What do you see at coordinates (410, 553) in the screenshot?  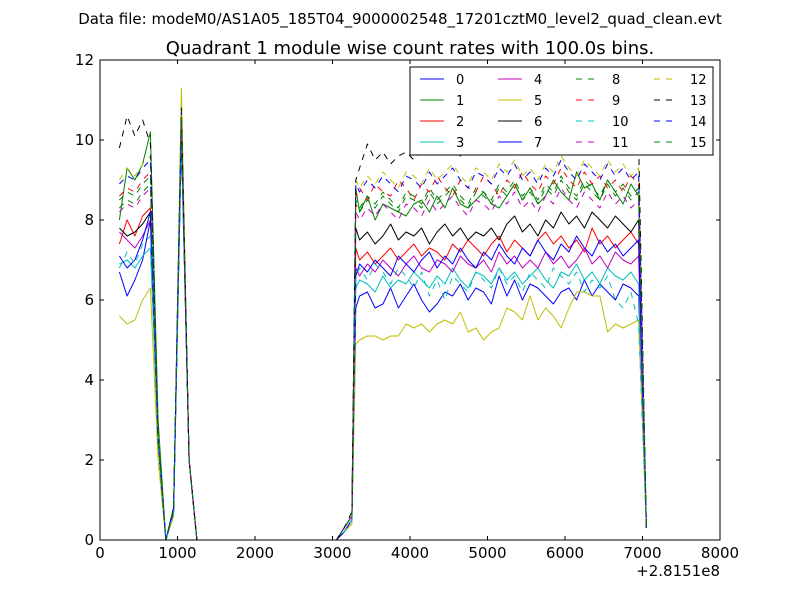 I see `x-tick-label: 4000` at bounding box center [410, 553].